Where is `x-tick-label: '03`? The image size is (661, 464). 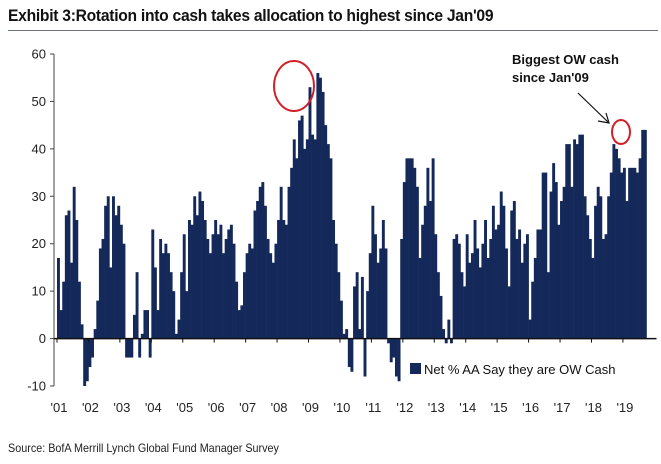 x-tick-label: '03 is located at coordinates (121, 407).